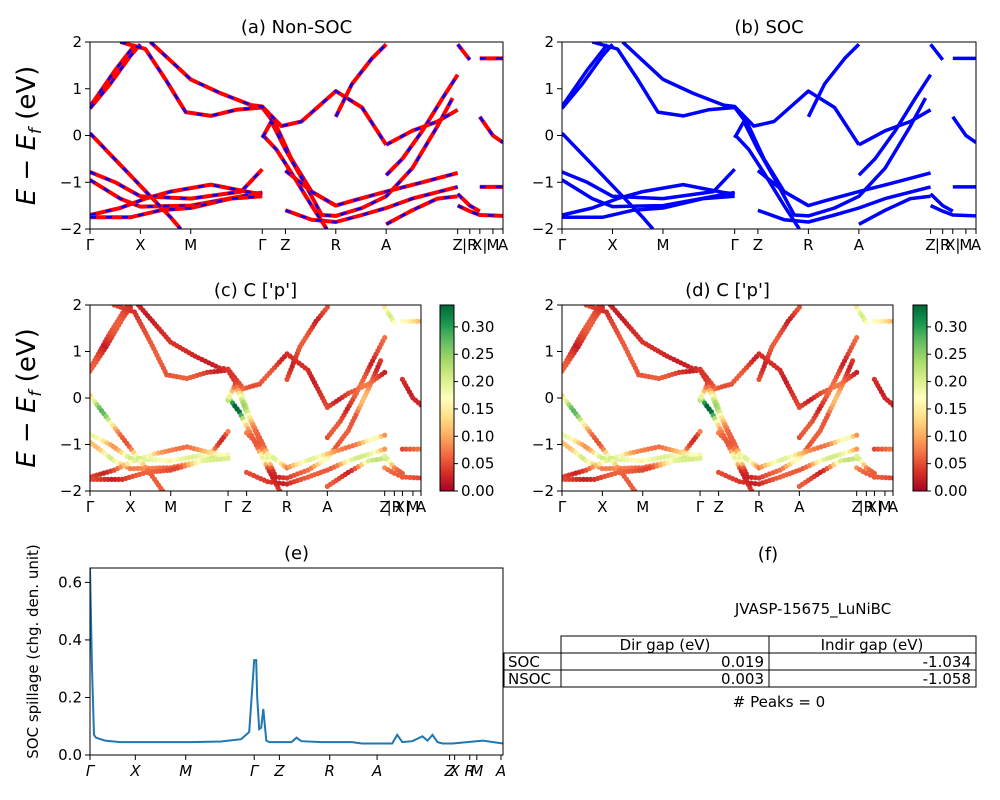  I want to click on y-axis-label: E − Ef (eV), so click(29, 136).